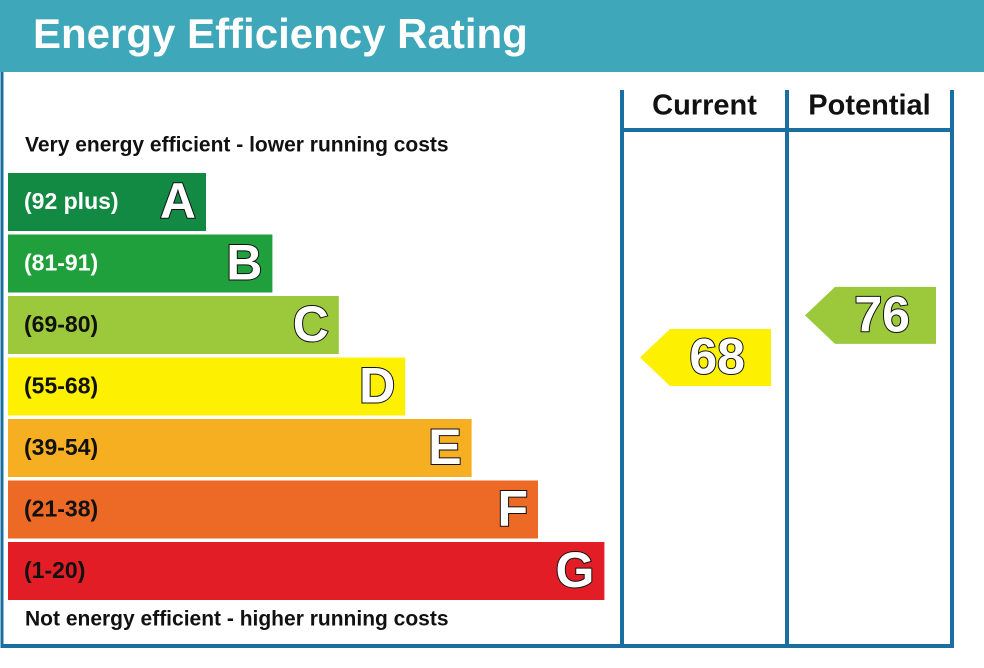  Describe the element at coordinates (512, 509) in the screenshot. I see `band-letter: F` at that location.